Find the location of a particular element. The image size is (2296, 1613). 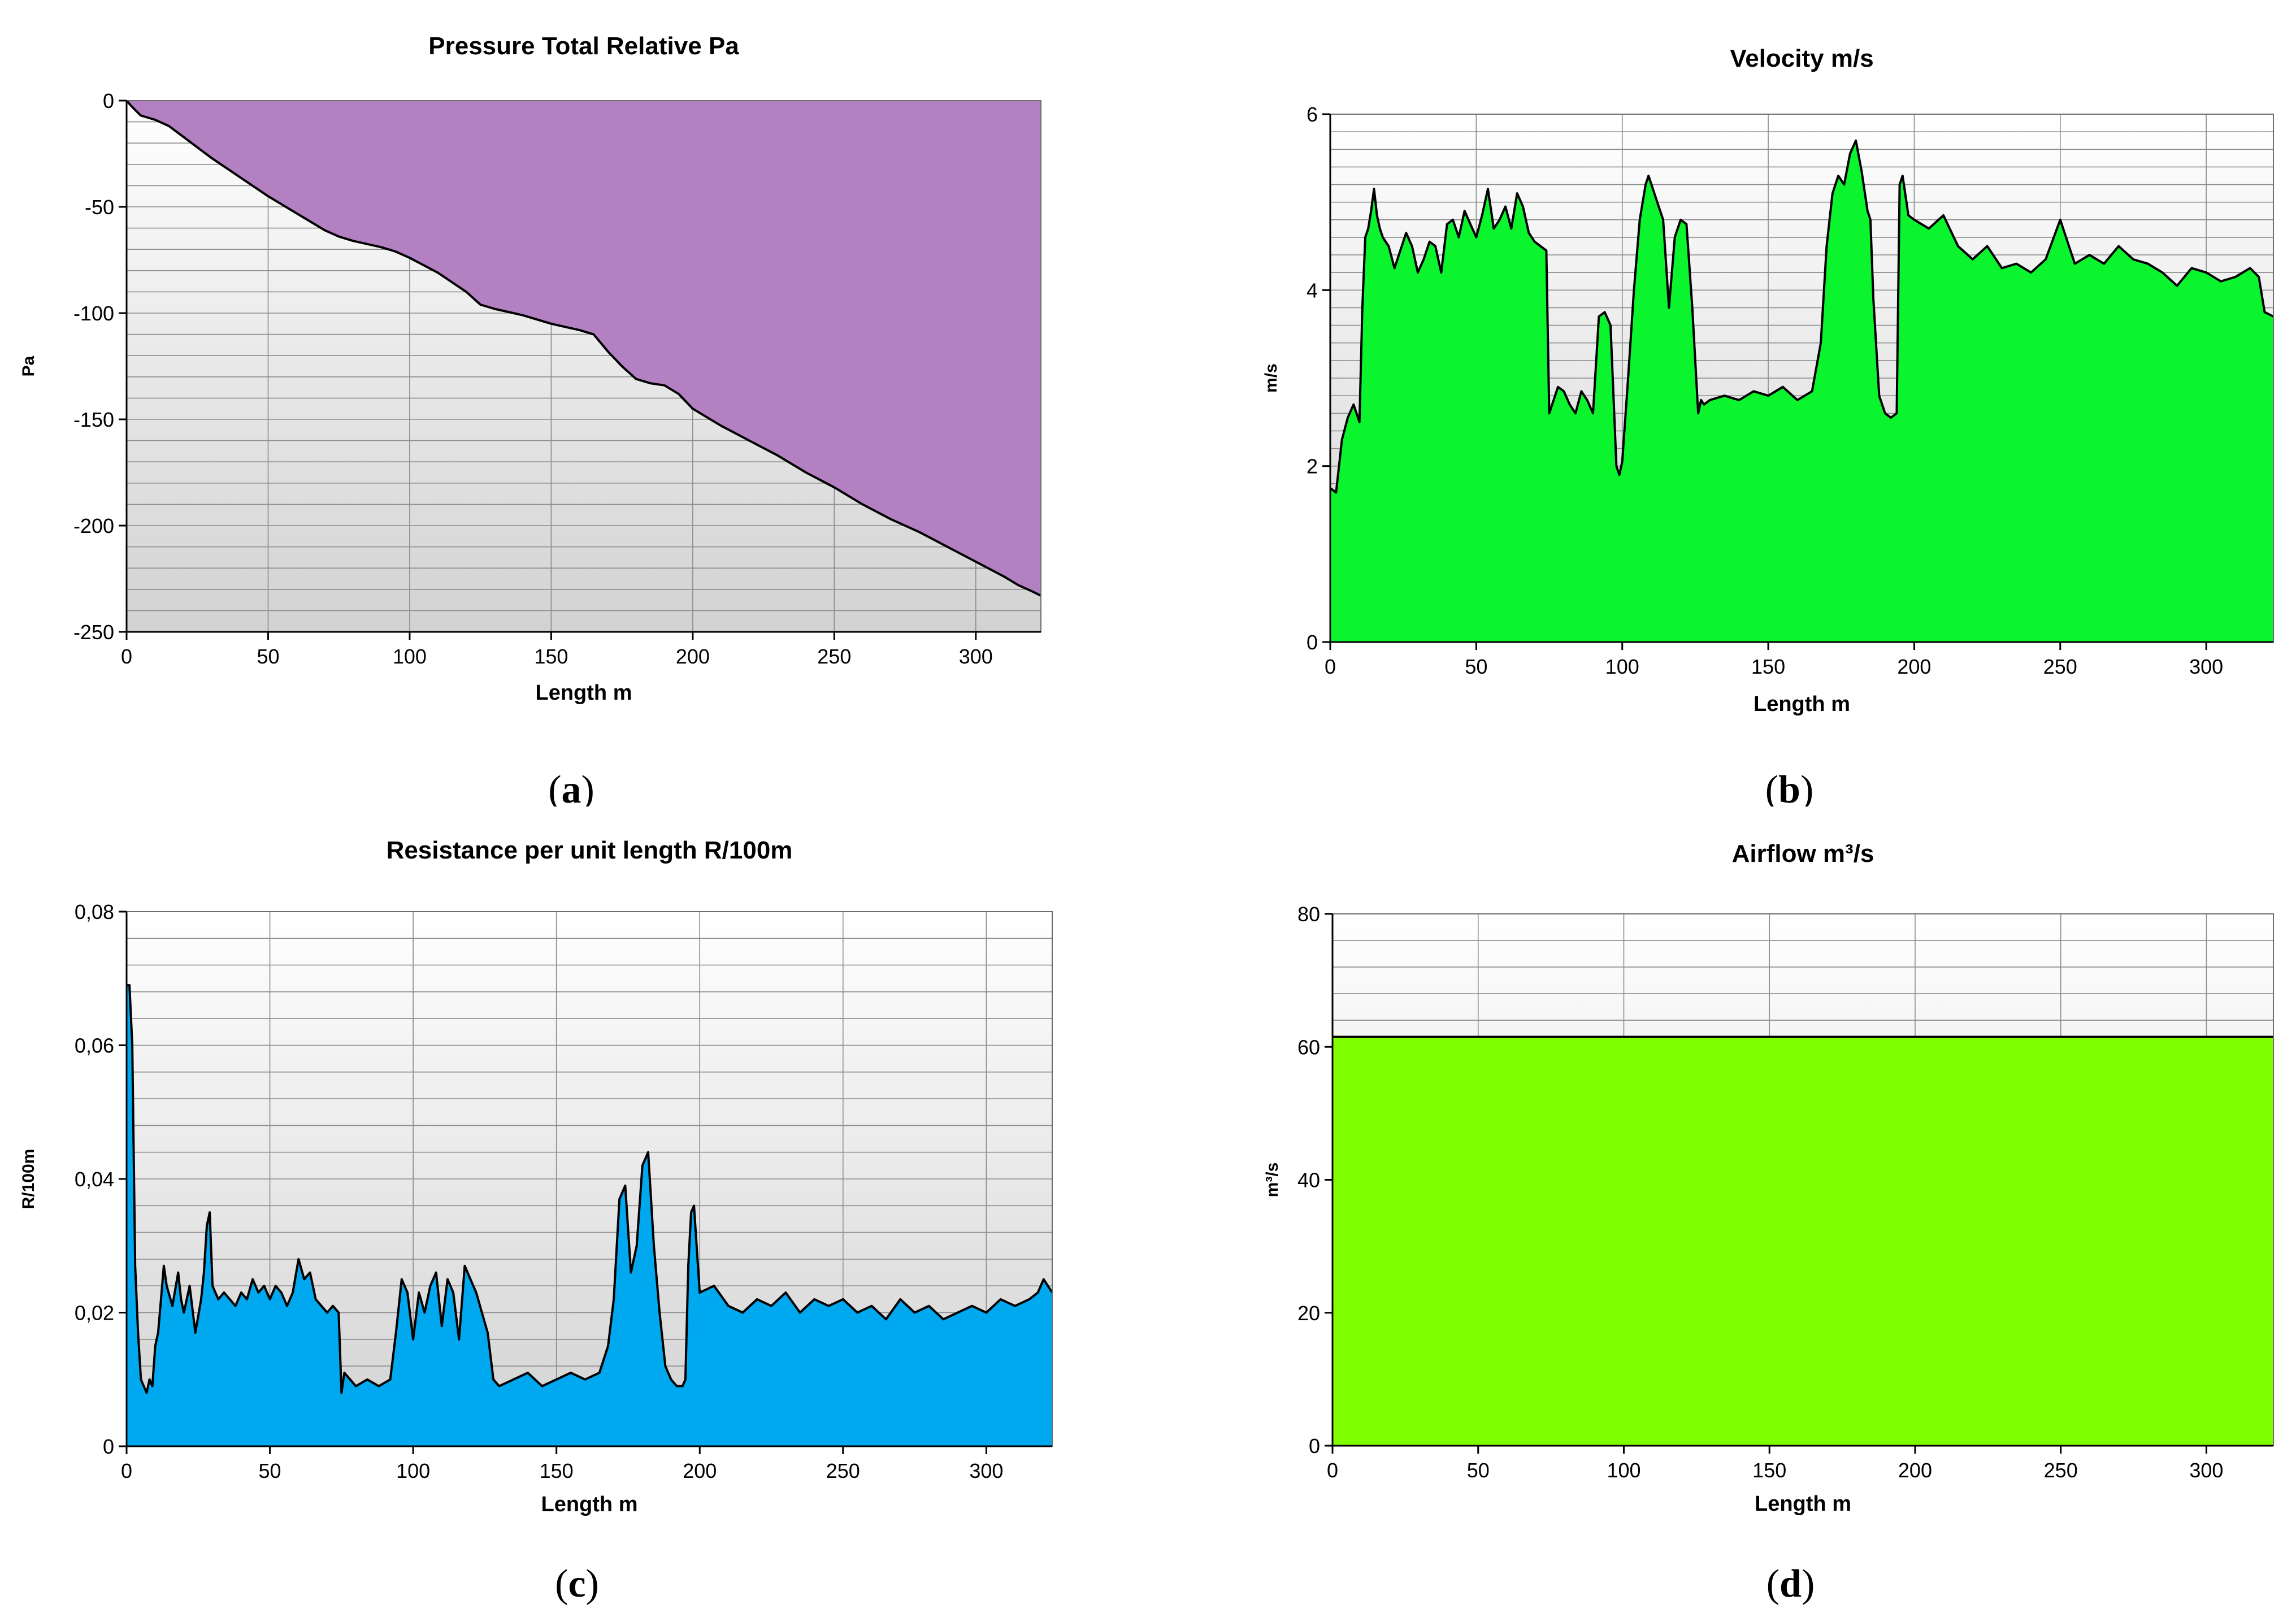

y-axis-label: m/s is located at coordinates (1271, 378).